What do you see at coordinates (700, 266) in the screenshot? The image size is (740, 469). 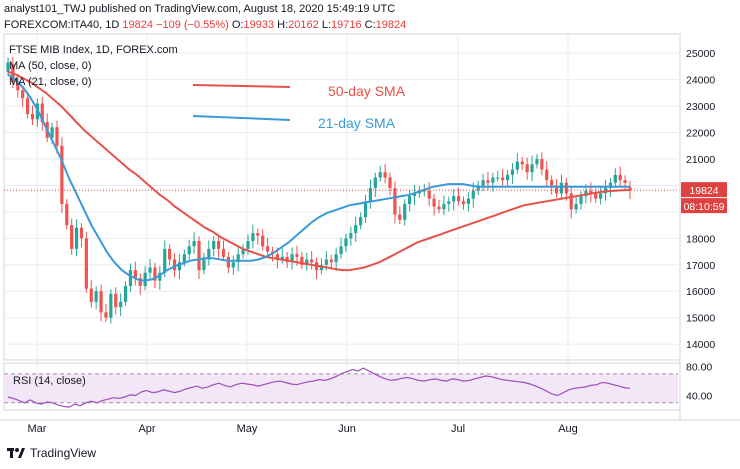 I see `y-tick-label: 17000` at bounding box center [700, 266].